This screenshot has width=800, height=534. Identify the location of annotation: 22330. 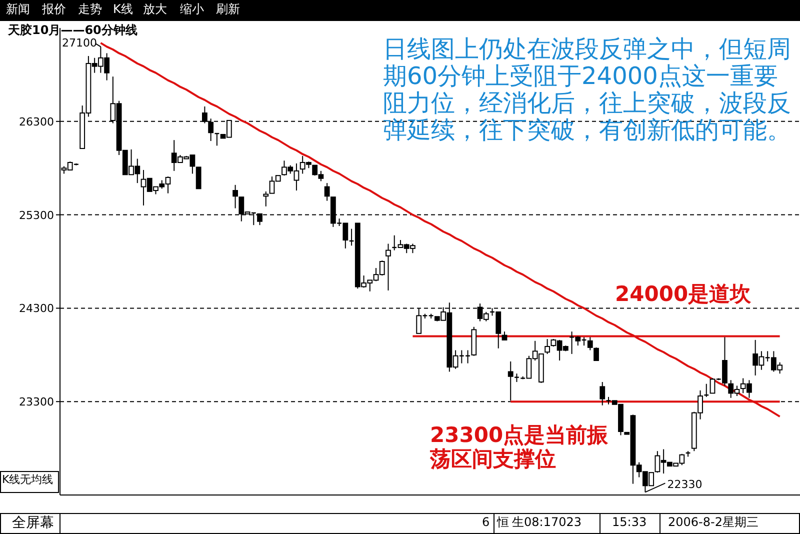
(684, 485).